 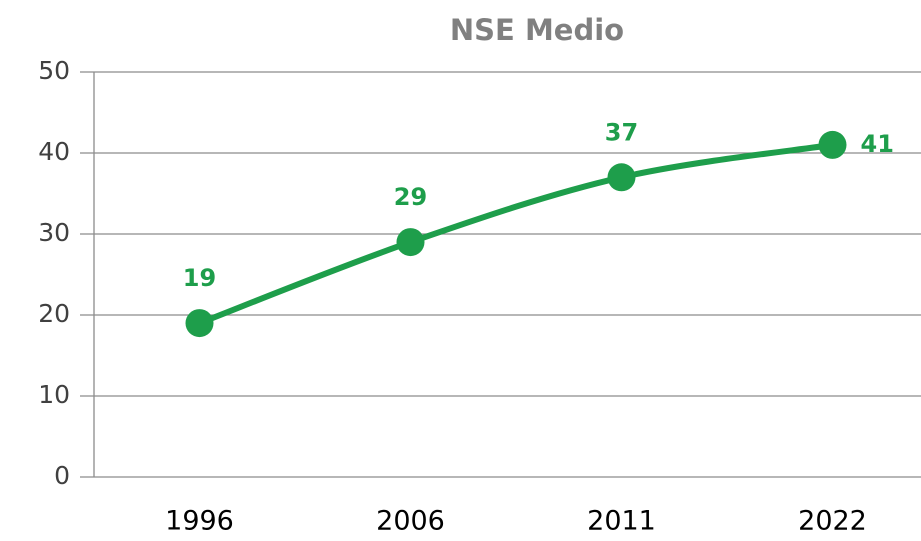 I want to click on data-label: 41, so click(x=877, y=144).